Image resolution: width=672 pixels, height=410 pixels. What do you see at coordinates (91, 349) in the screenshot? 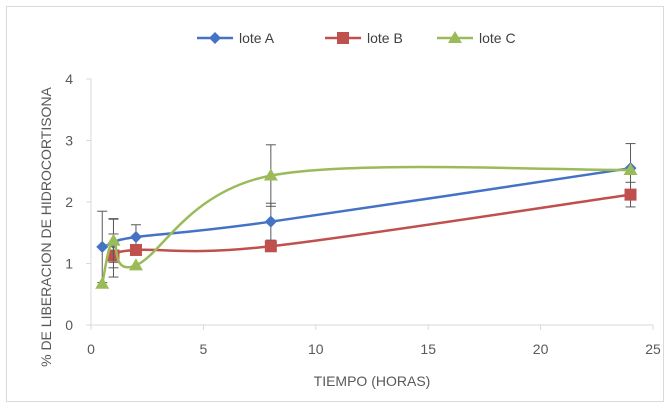
I see `x-tick-label: 0` at bounding box center [91, 349].